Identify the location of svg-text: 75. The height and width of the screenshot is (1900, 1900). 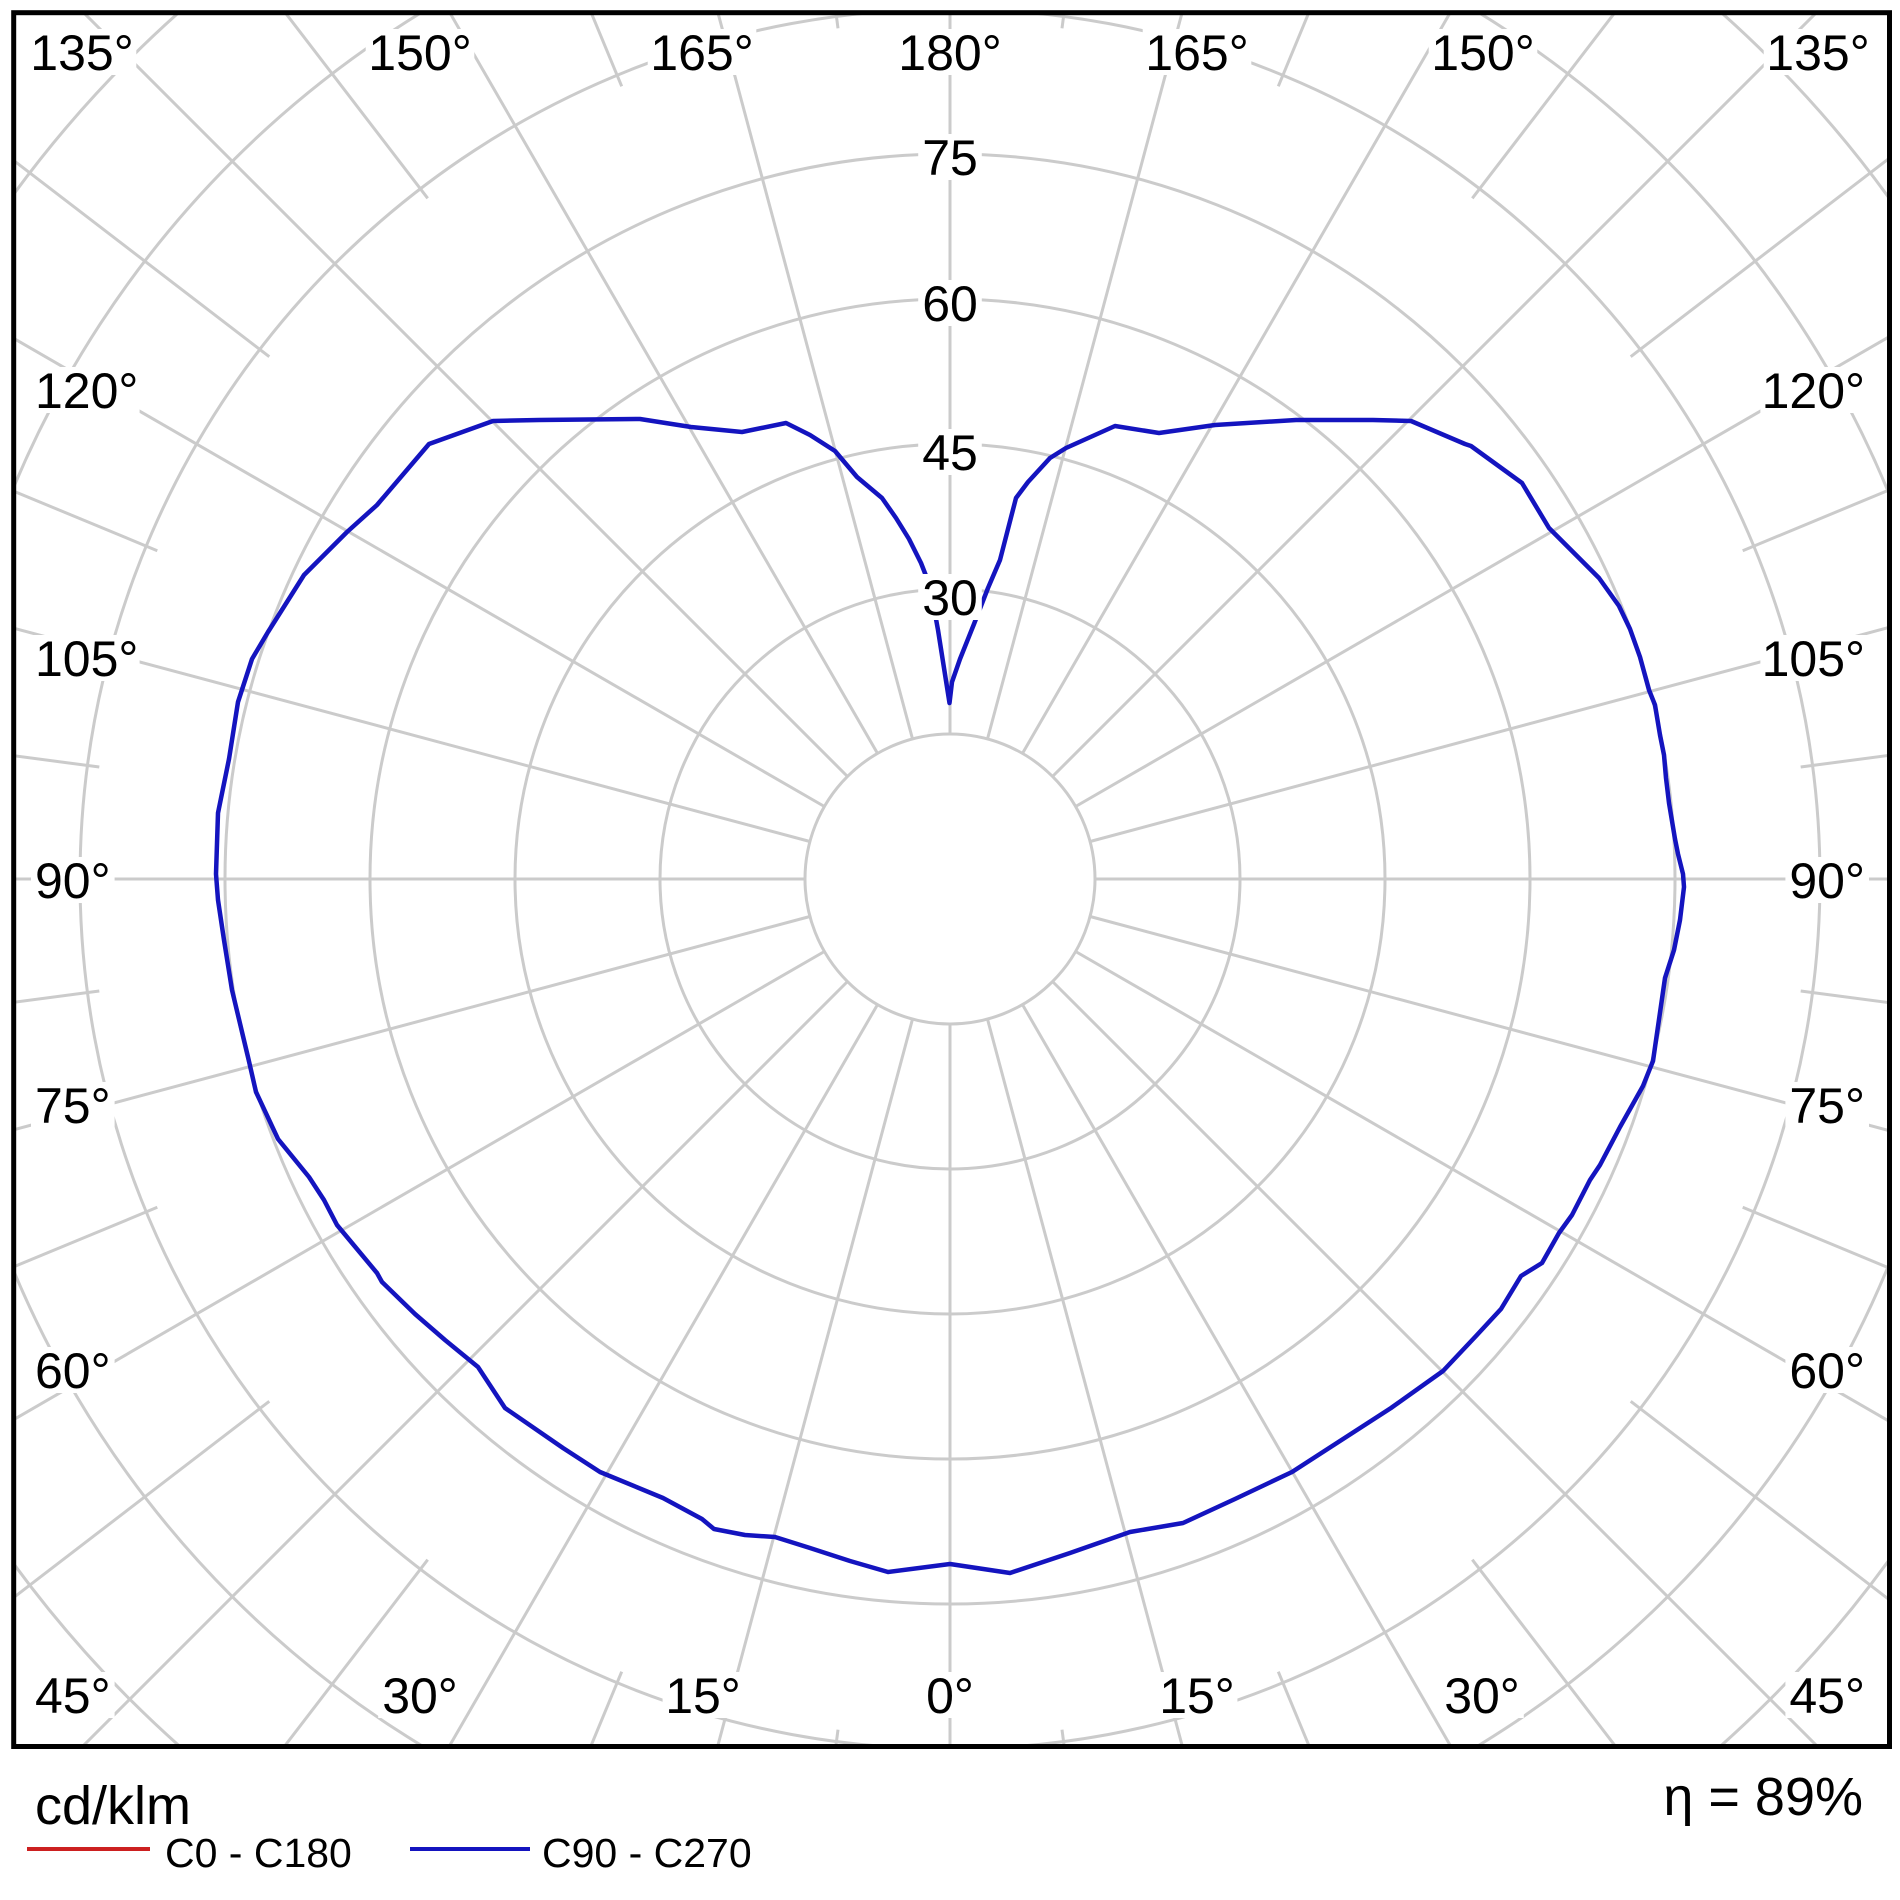
(950, 158).